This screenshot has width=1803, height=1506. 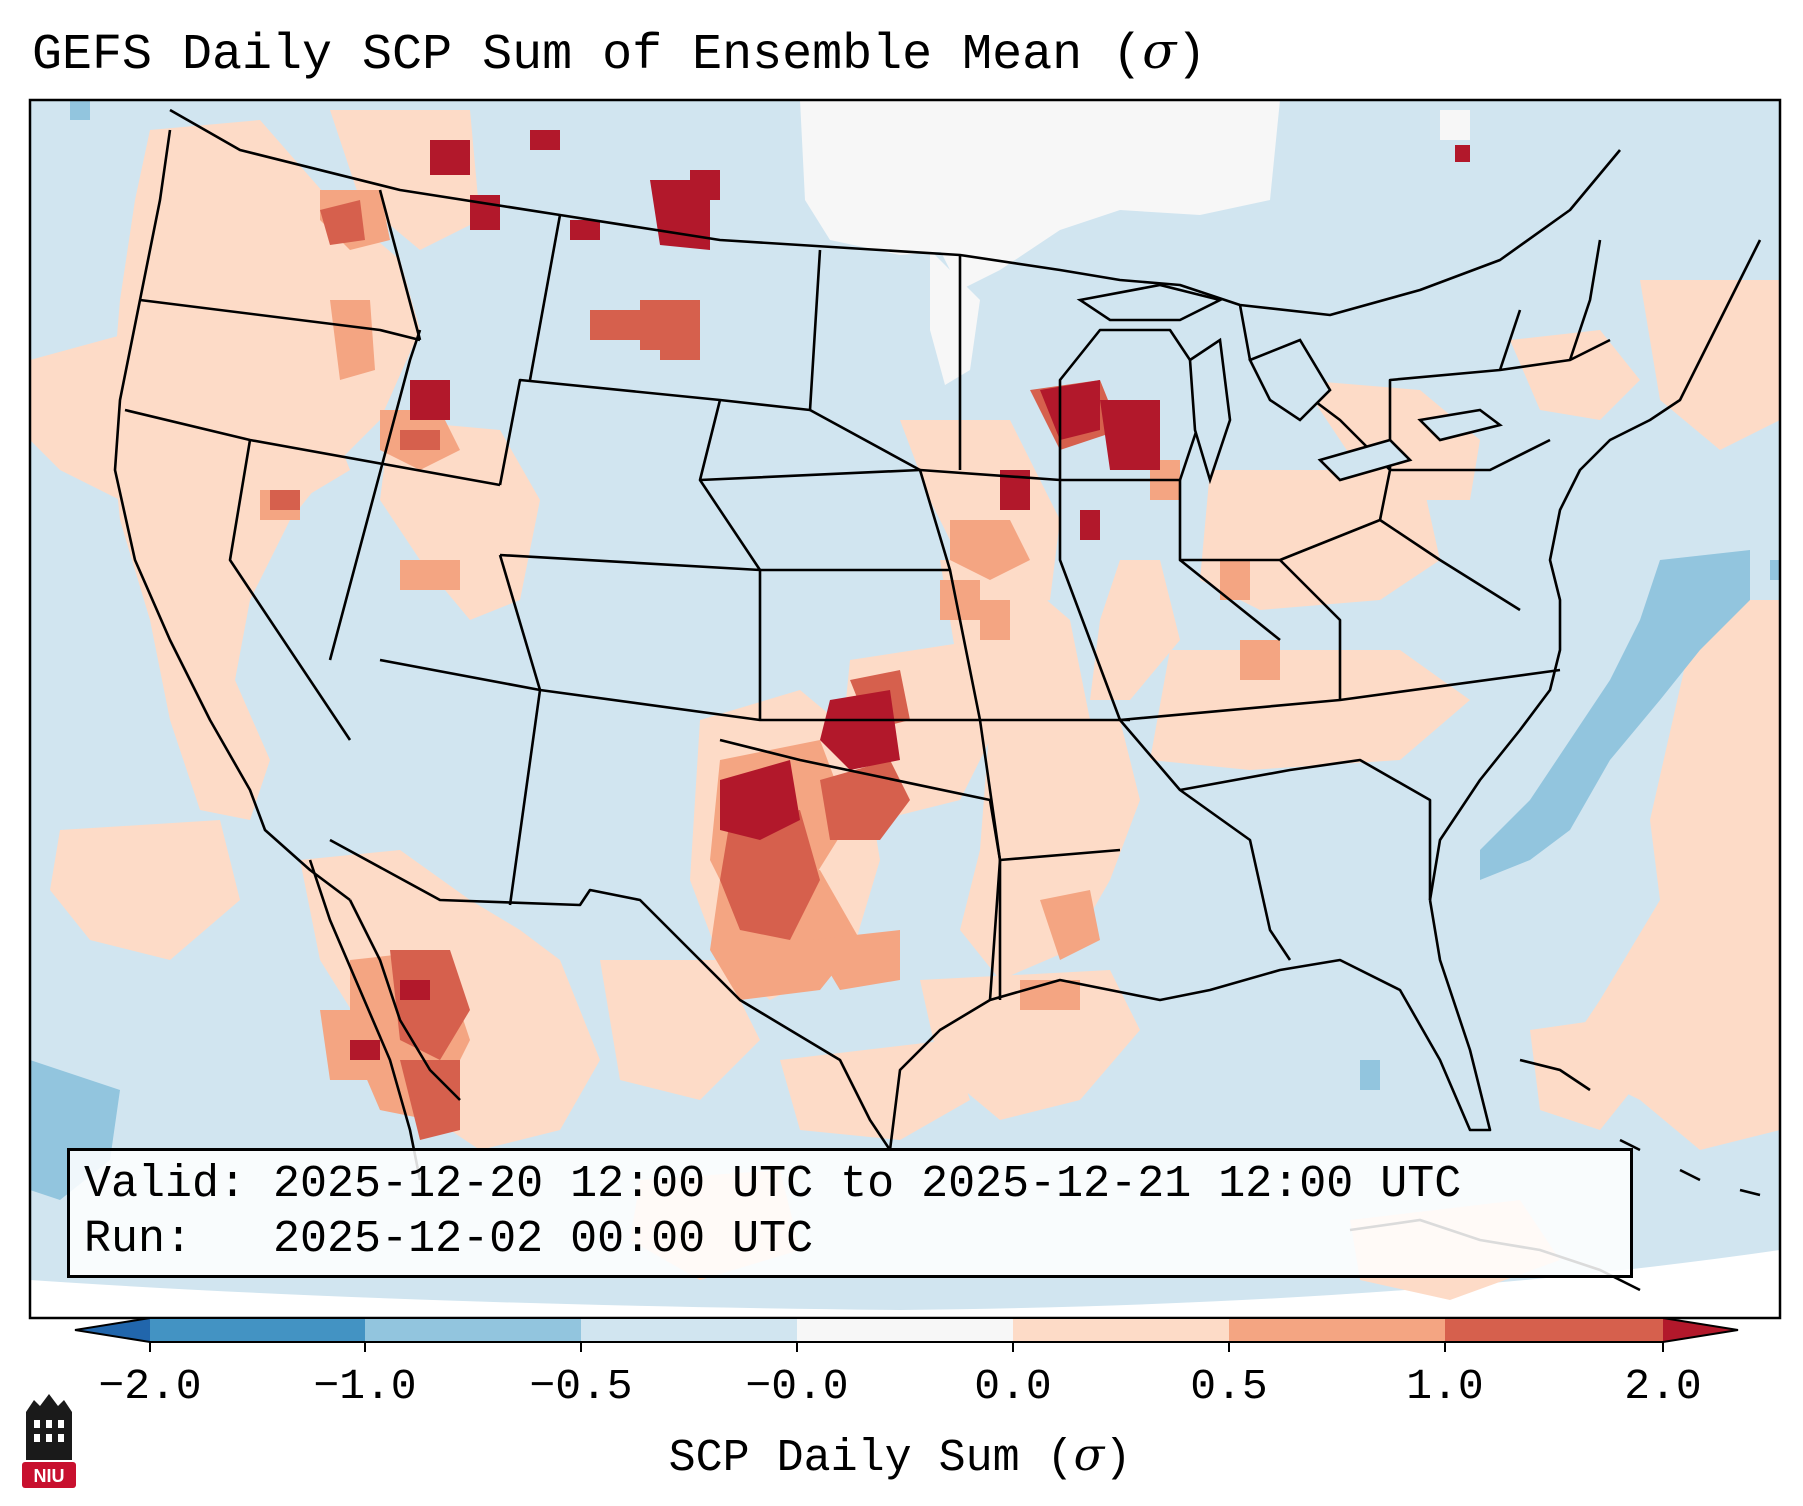 What do you see at coordinates (1445, 1386) in the screenshot?
I see `colorbar-tick-label: 1.0` at bounding box center [1445, 1386].